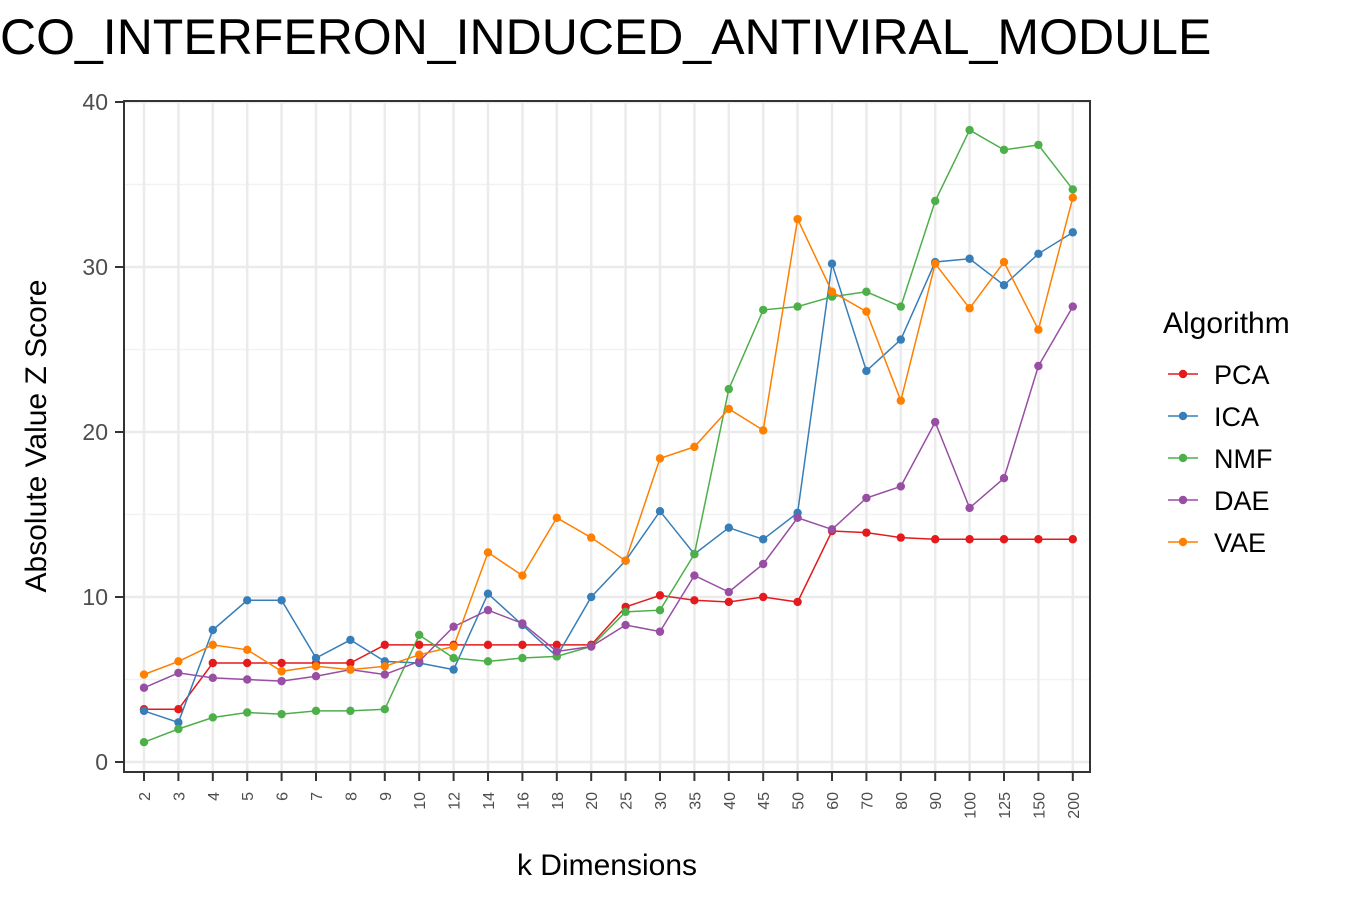 The width and height of the screenshot is (1350, 900). I want to click on y-tick-label: 40, so click(95, 102).